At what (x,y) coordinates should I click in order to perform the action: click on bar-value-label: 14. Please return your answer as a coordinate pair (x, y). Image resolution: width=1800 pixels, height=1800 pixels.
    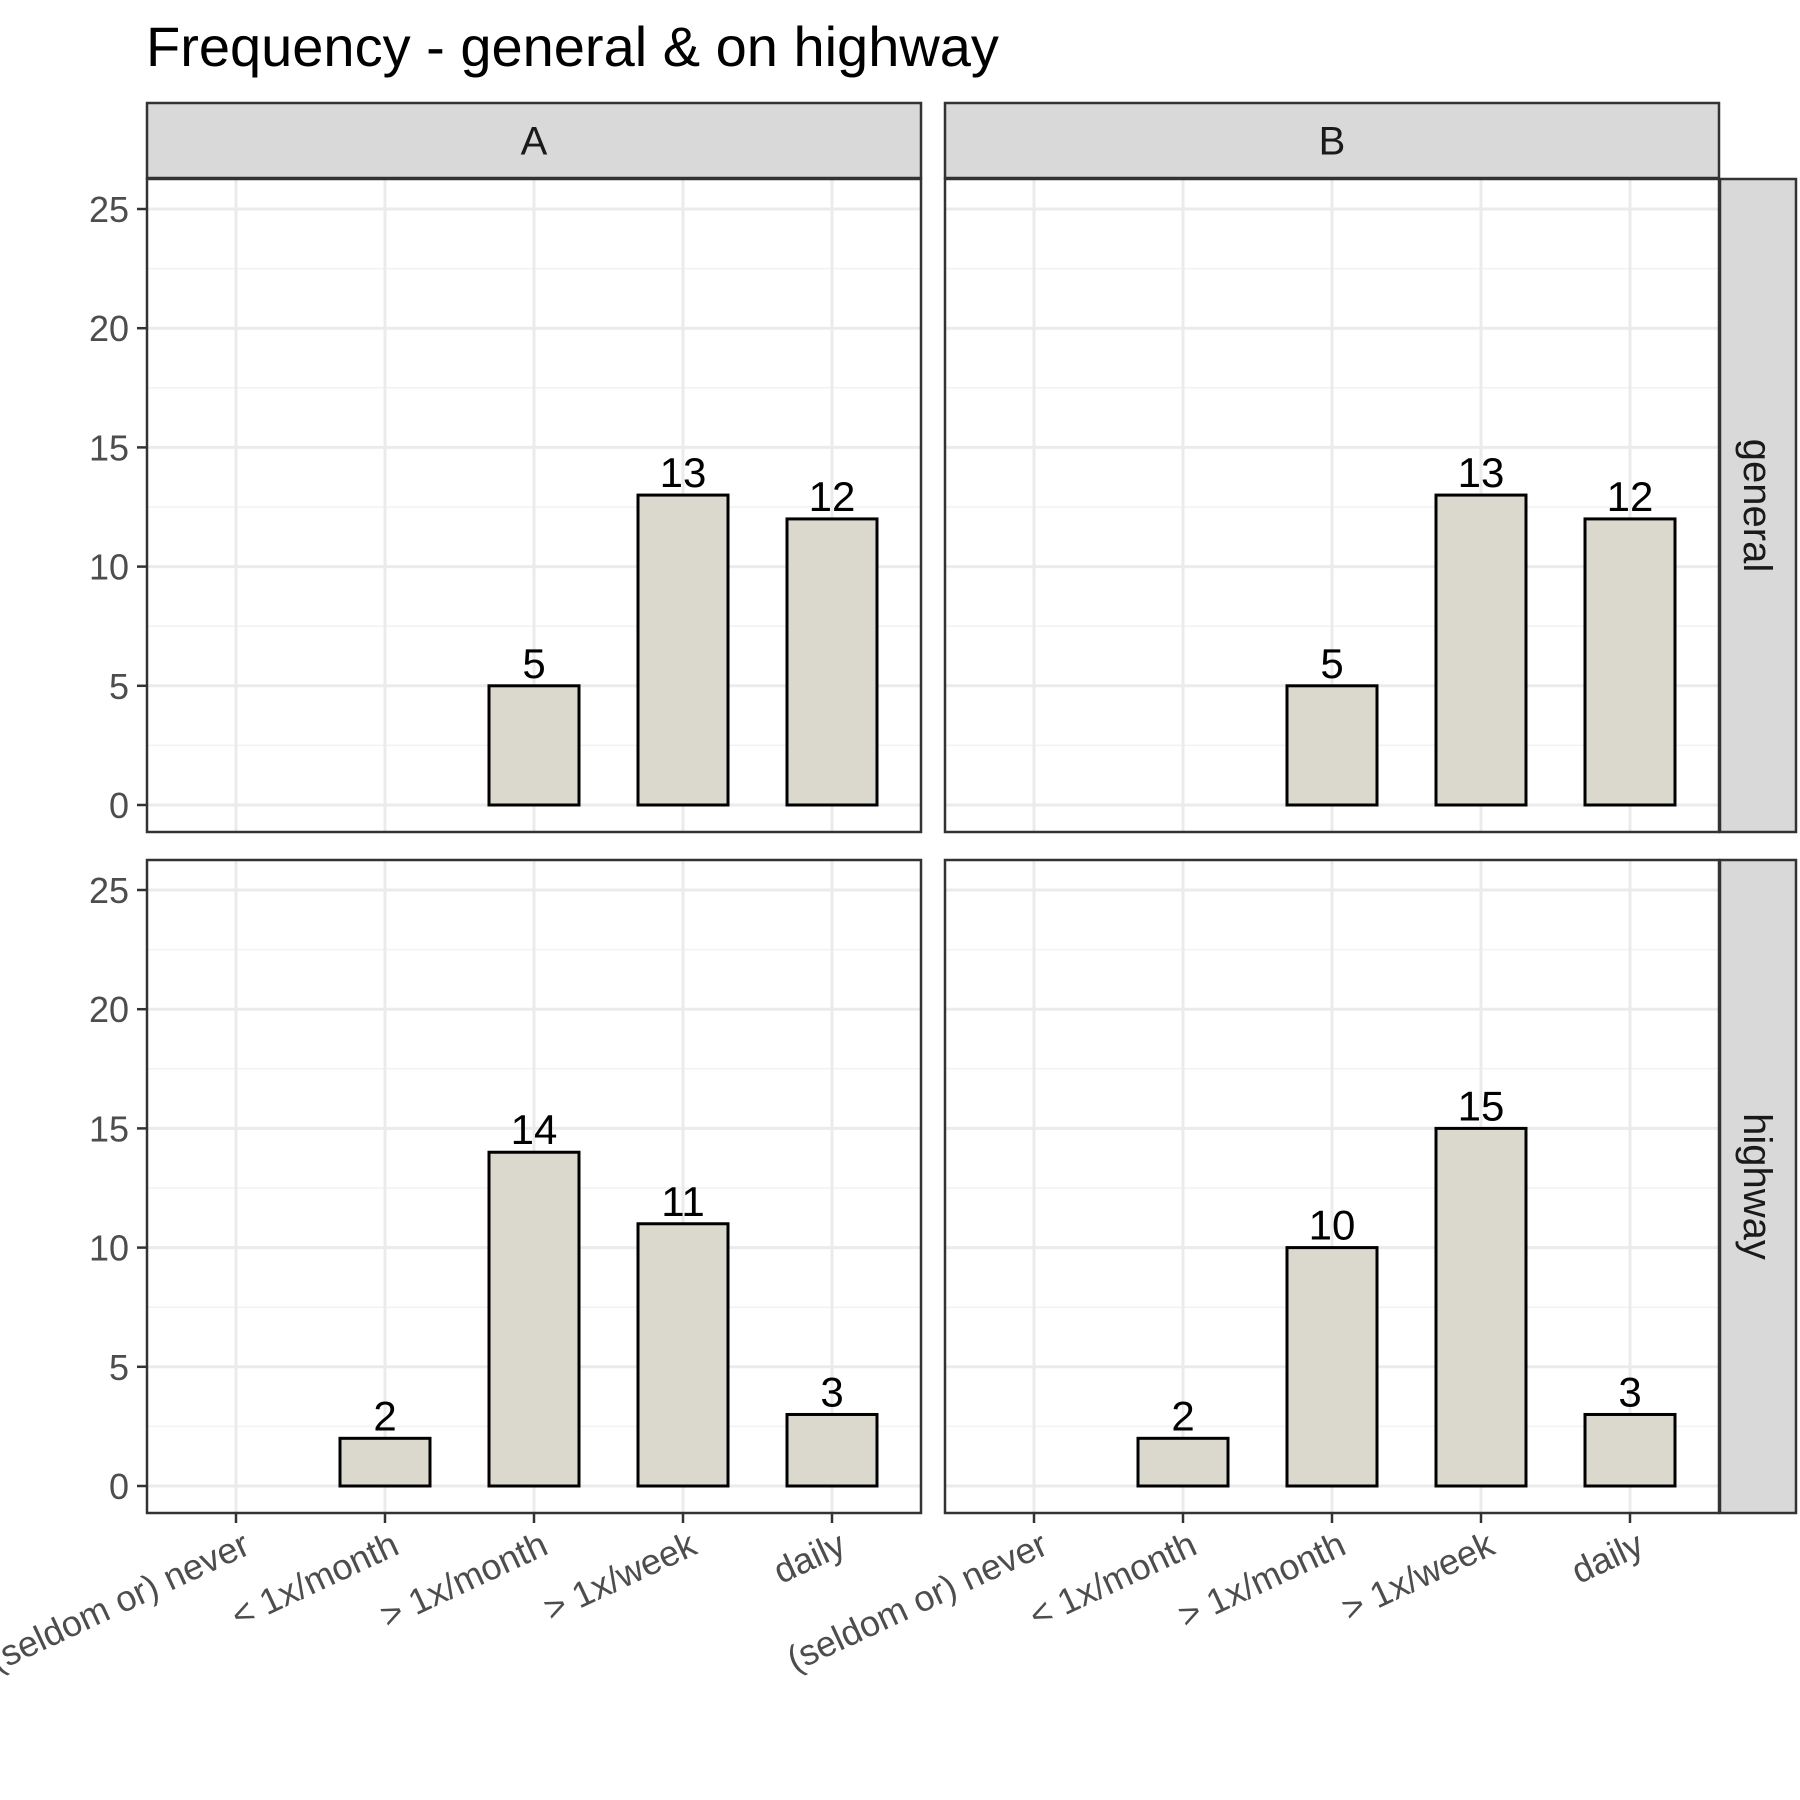
    Looking at the image, I should click on (534, 1129).